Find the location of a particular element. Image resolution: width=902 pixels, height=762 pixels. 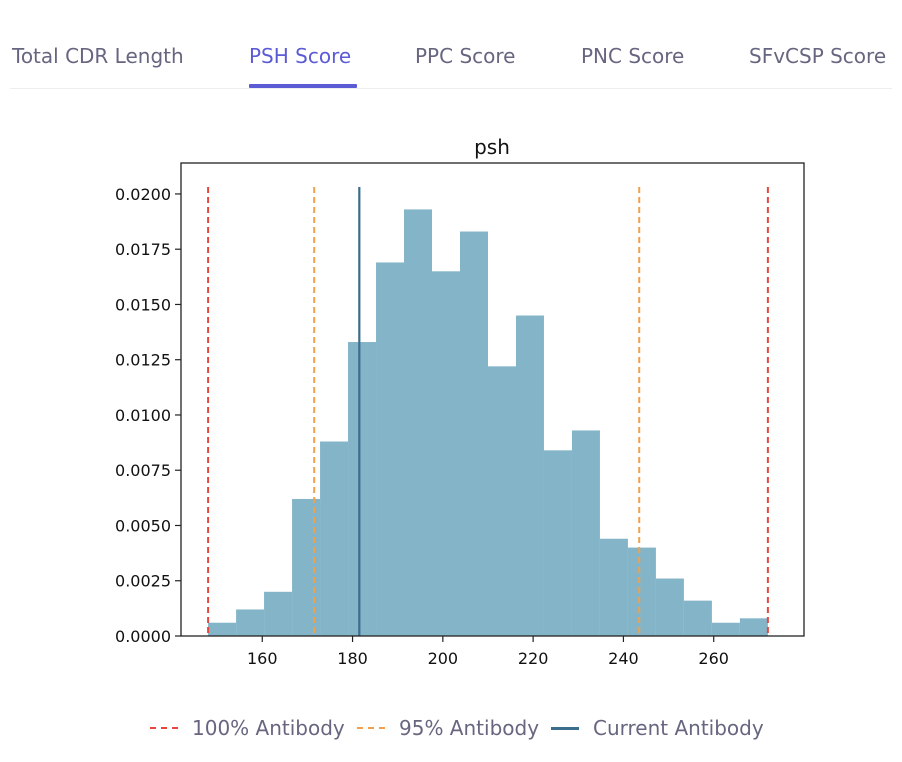

x-tick-label: 160 is located at coordinates (262, 658).